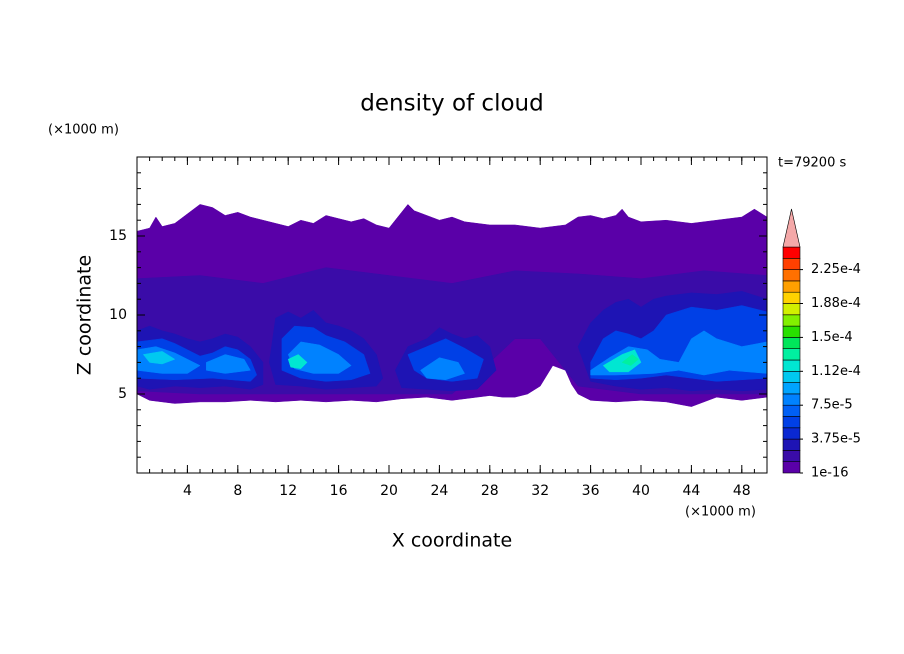 The height and width of the screenshot is (654, 904). Describe the element at coordinates (836, 371) in the screenshot. I see `colorbar-label: 1.12e-4` at that location.